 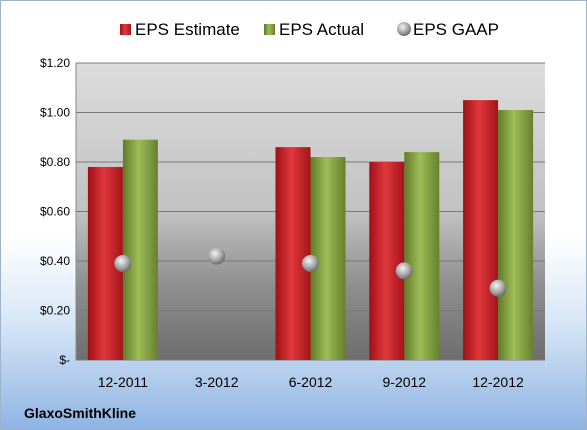 I want to click on company-name: GlaxoSmithKline, so click(x=80, y=413).